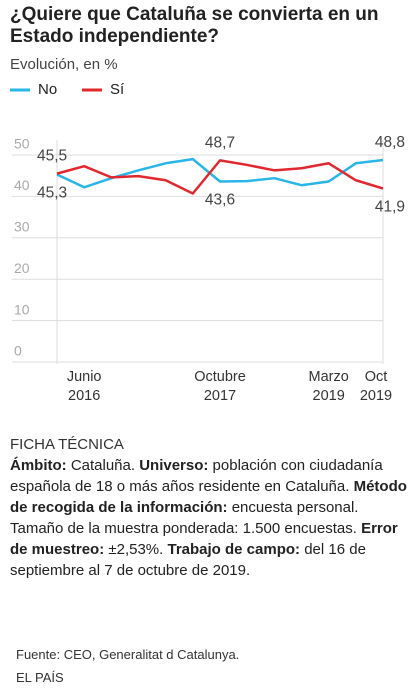  Describe the element at coordinates (64, 64) in the screenshot. I see `chart-subtitle: Evolución, en %` at that location.